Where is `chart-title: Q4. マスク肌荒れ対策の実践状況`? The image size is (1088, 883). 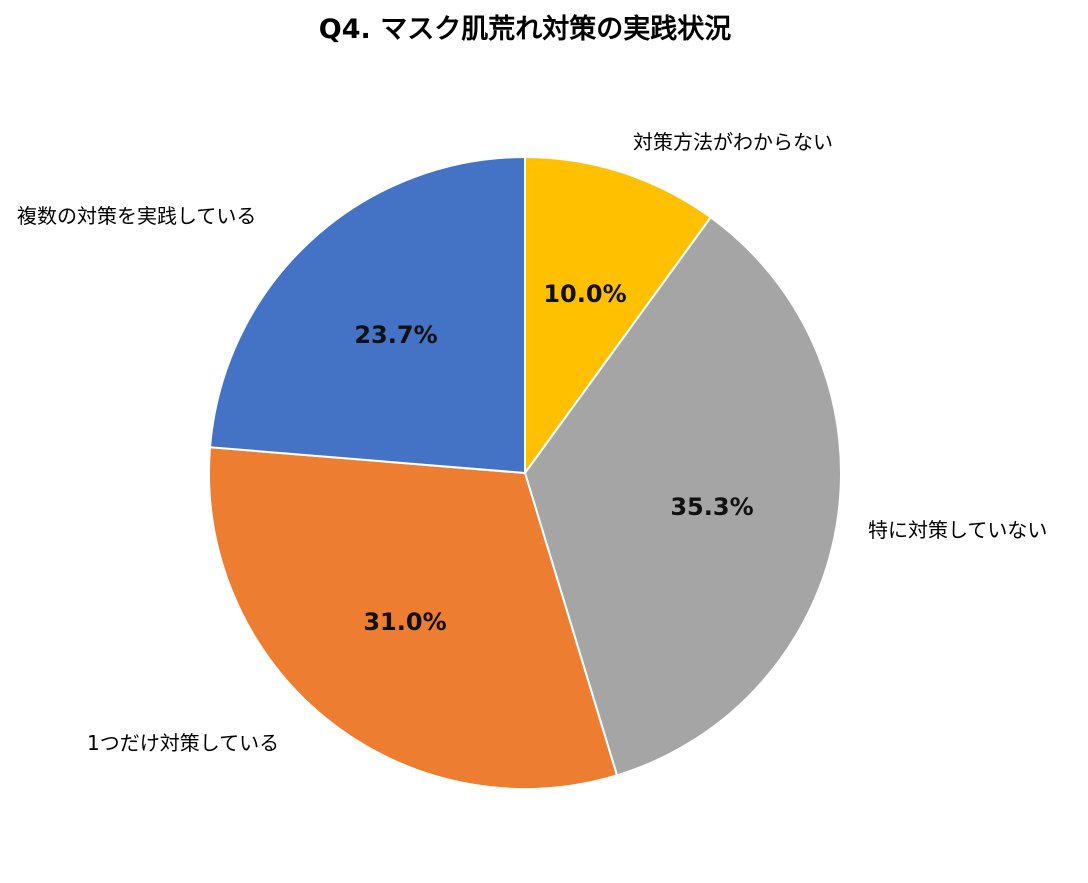 chart-title: Q4. マスク肌荒れ対策の実践状況 is located at coordinates (525, 29).